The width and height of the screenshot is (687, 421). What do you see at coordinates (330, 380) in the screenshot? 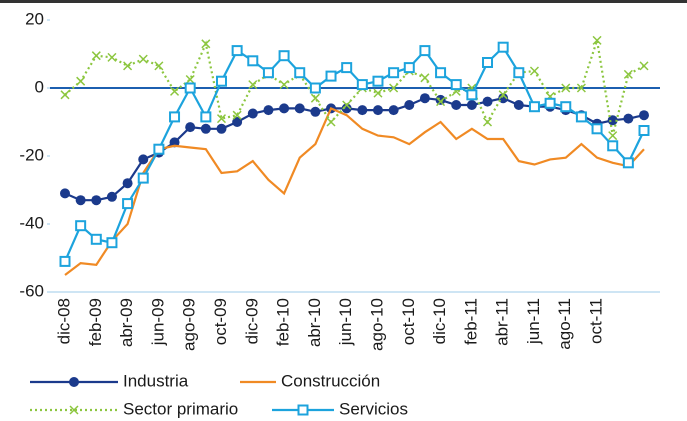
I see `legend-label: Construcción` at bounding box center [330, 380].